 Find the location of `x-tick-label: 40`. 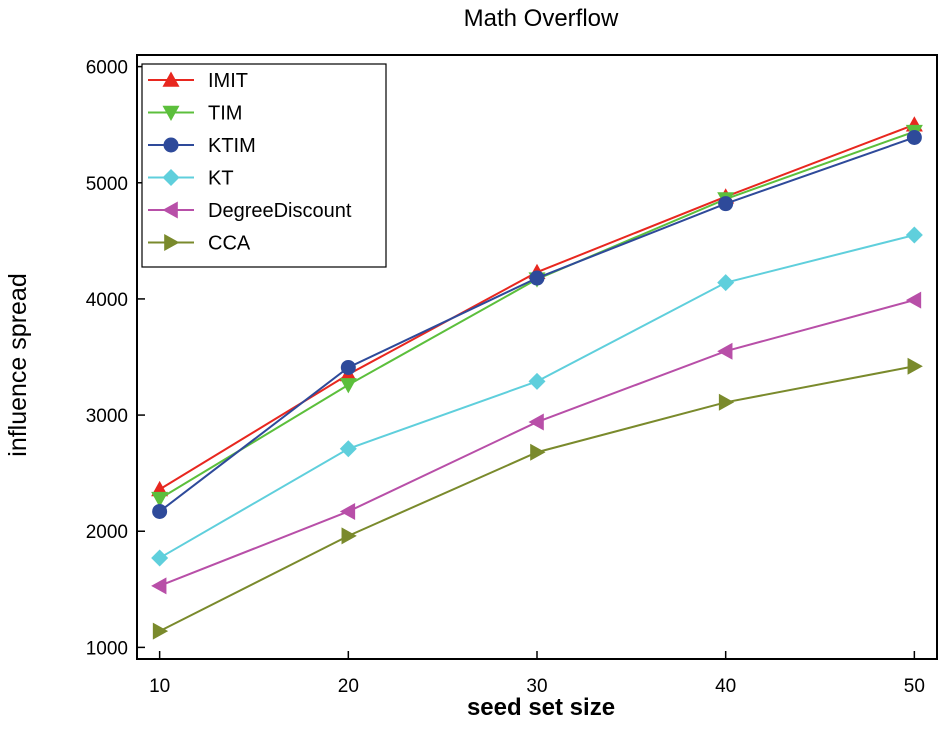

x-tick-label: 40 is located at coordinates (725, 686).